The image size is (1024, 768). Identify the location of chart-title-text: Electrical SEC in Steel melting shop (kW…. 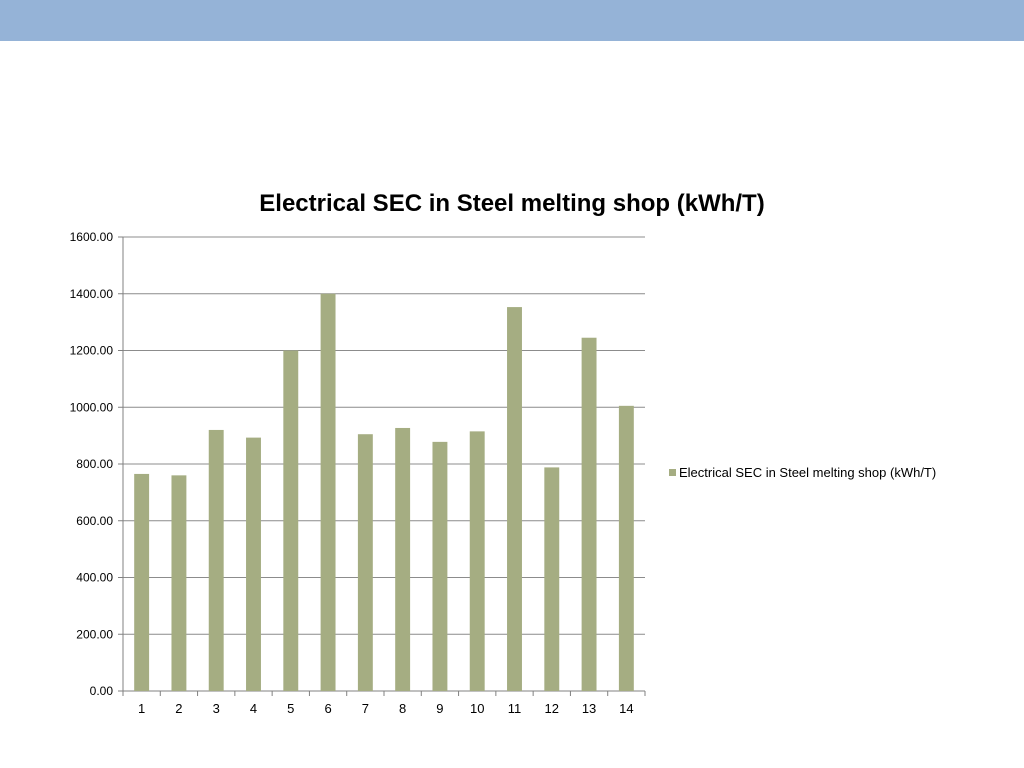
(512, 203).